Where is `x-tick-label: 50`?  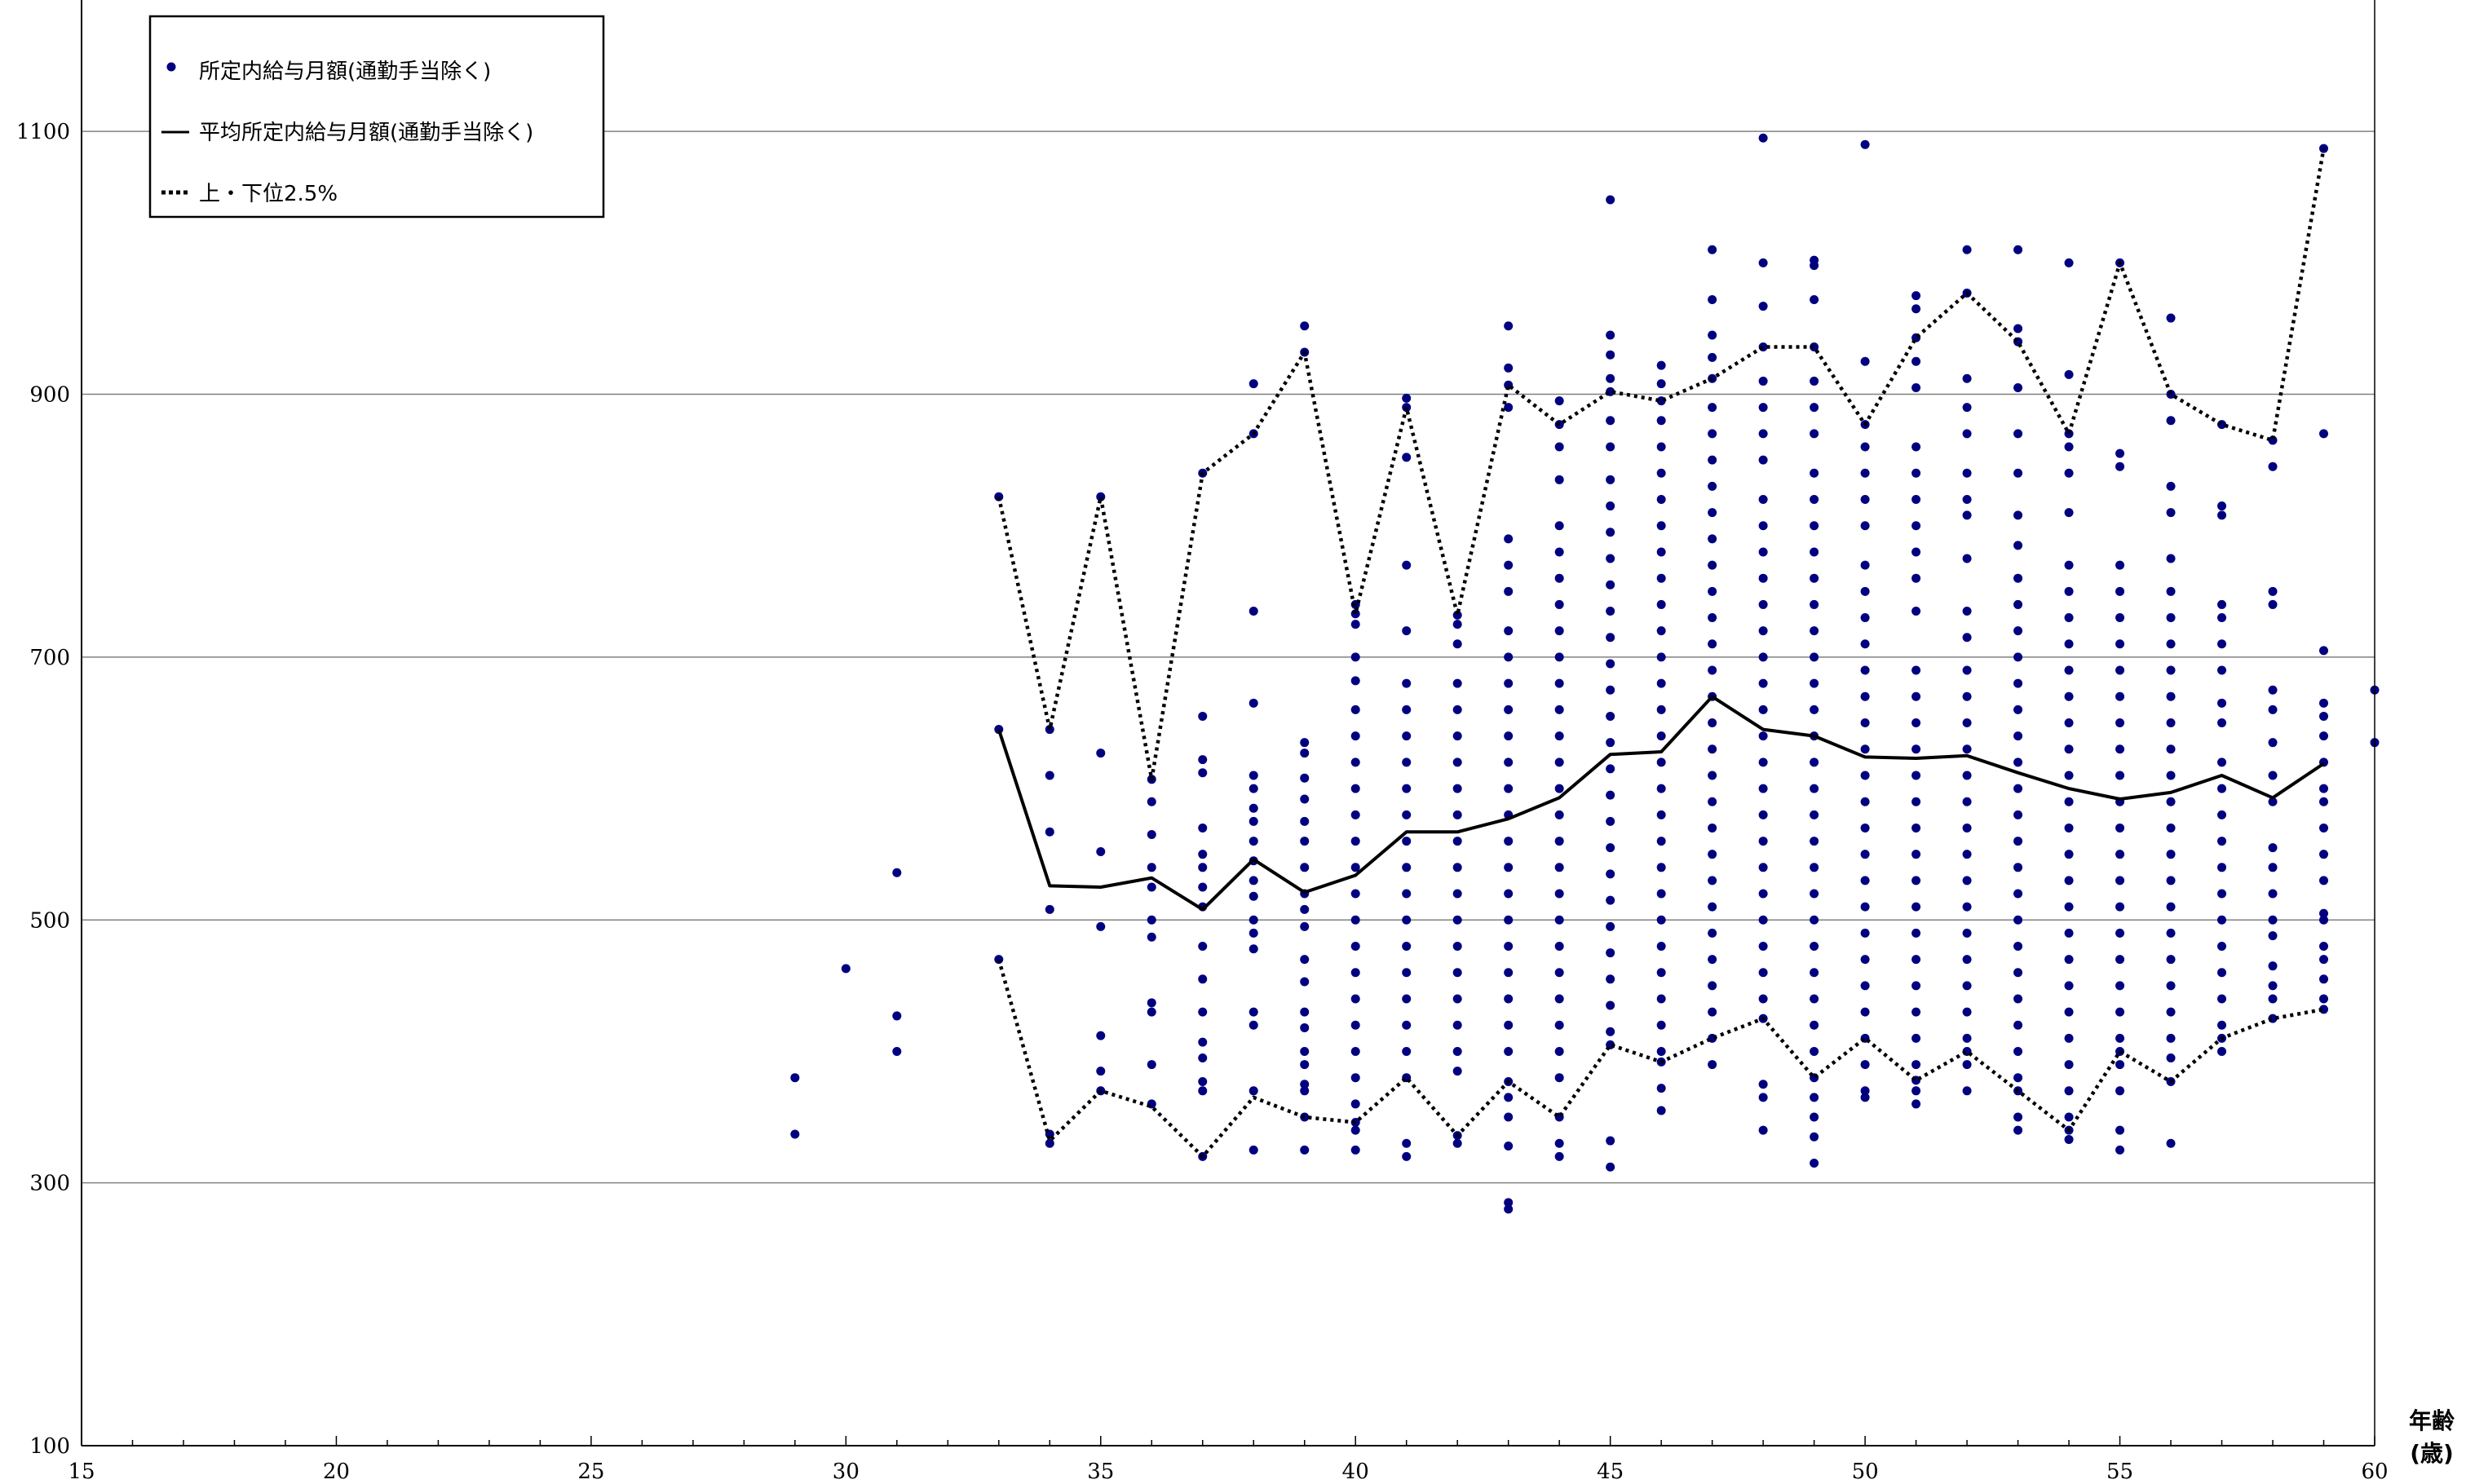
x-tick-label: 50 is located at coordinates (1866, 1472).